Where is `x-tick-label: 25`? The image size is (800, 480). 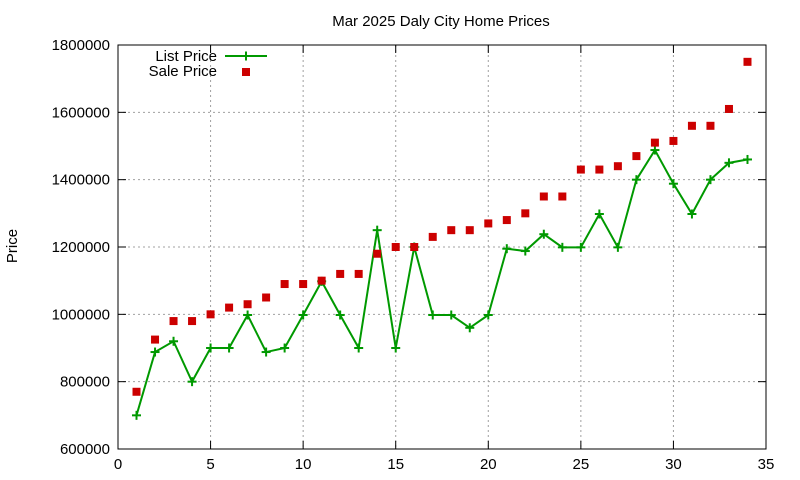
x-tick-label: 25 is located at coordinates (581, 464).